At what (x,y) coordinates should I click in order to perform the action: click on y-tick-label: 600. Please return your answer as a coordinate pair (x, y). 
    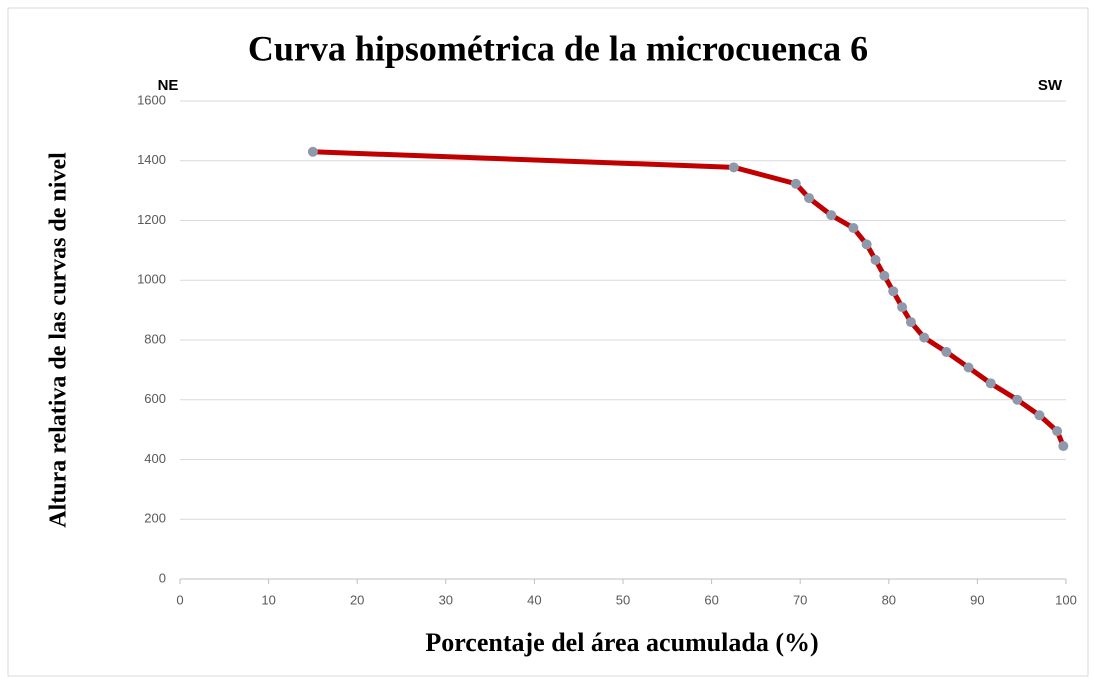
    Looking at the image, I should click on (155, 398).